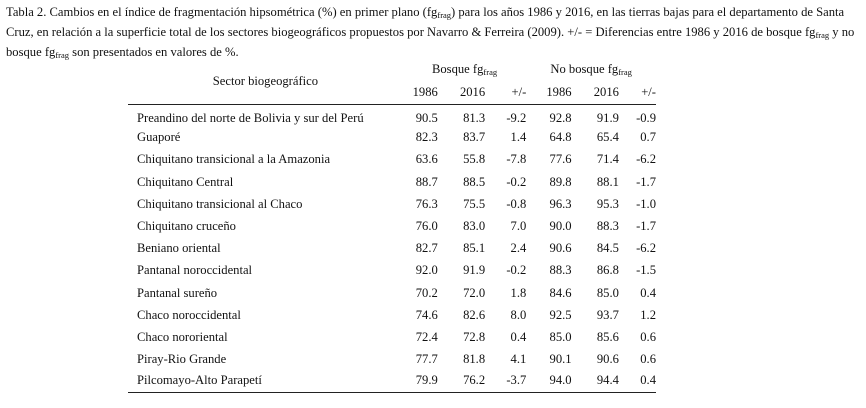  Describe the element at coordinates (195, 270) in the screenshot. I see `sector-name-cell: Pantanal noroccidental` at that location.